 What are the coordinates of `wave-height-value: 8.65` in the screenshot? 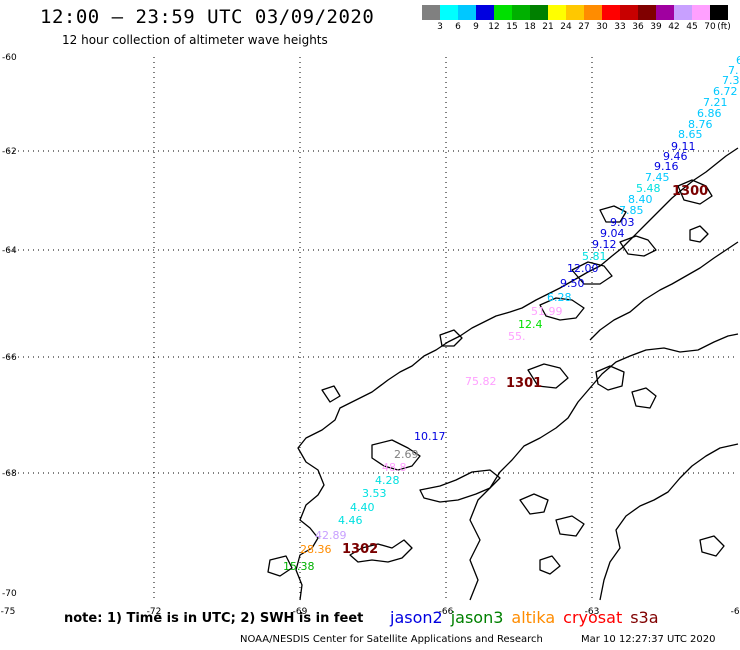 It's located at (690, 134).